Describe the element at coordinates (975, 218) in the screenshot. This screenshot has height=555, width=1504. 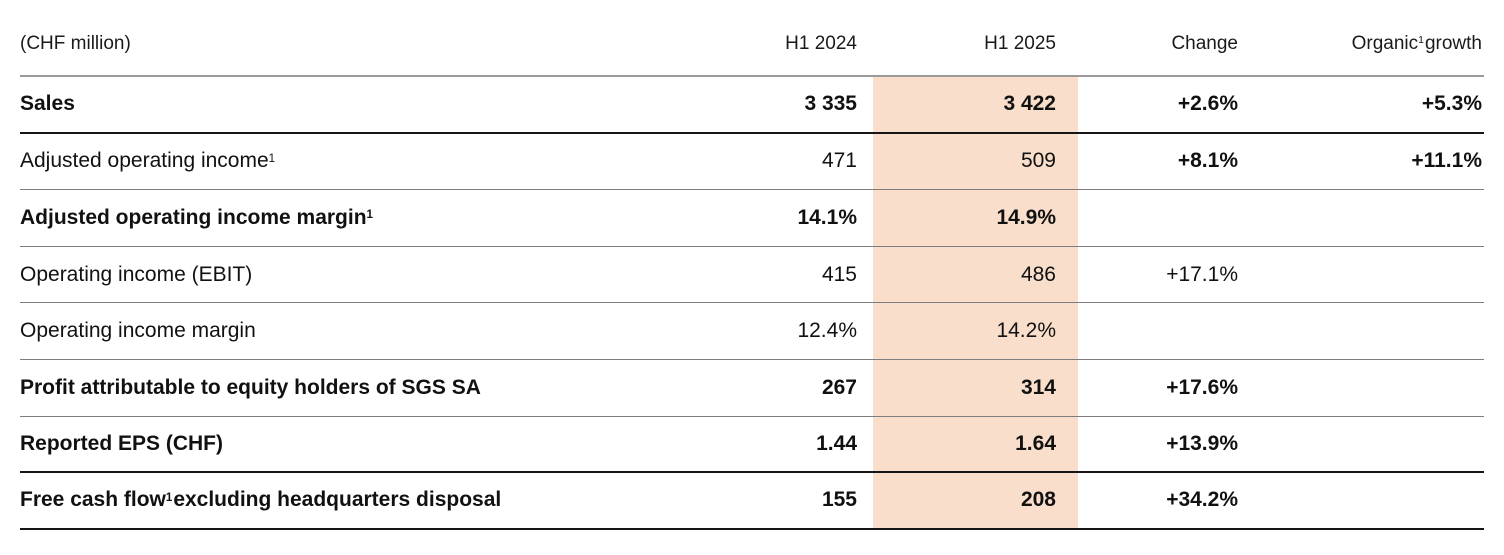
I see `value-h1-2025: 14.9%` at that location.